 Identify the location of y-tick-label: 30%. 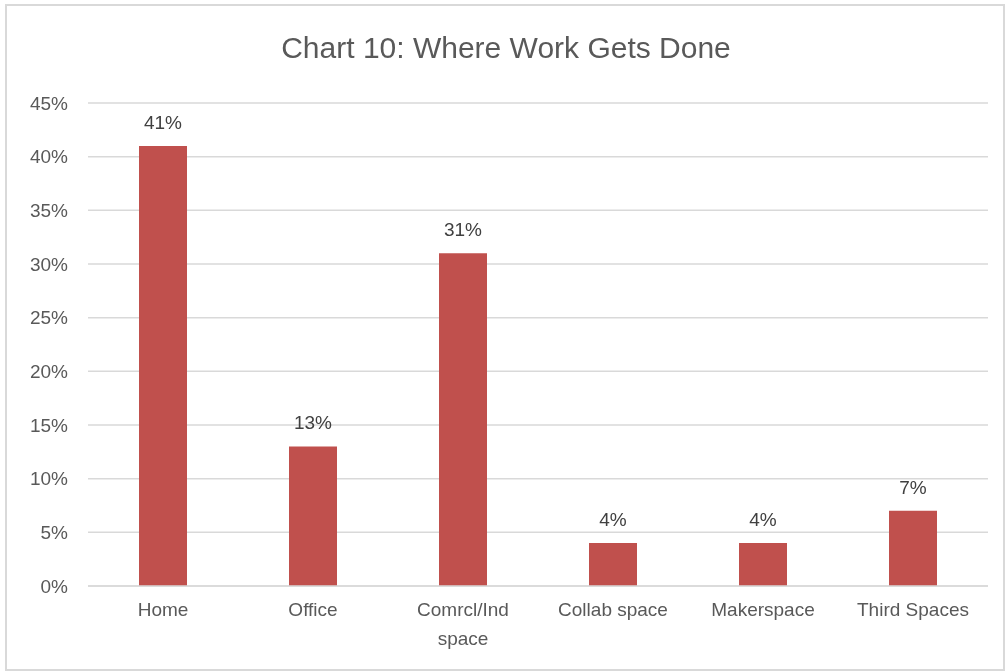
(49, 264).